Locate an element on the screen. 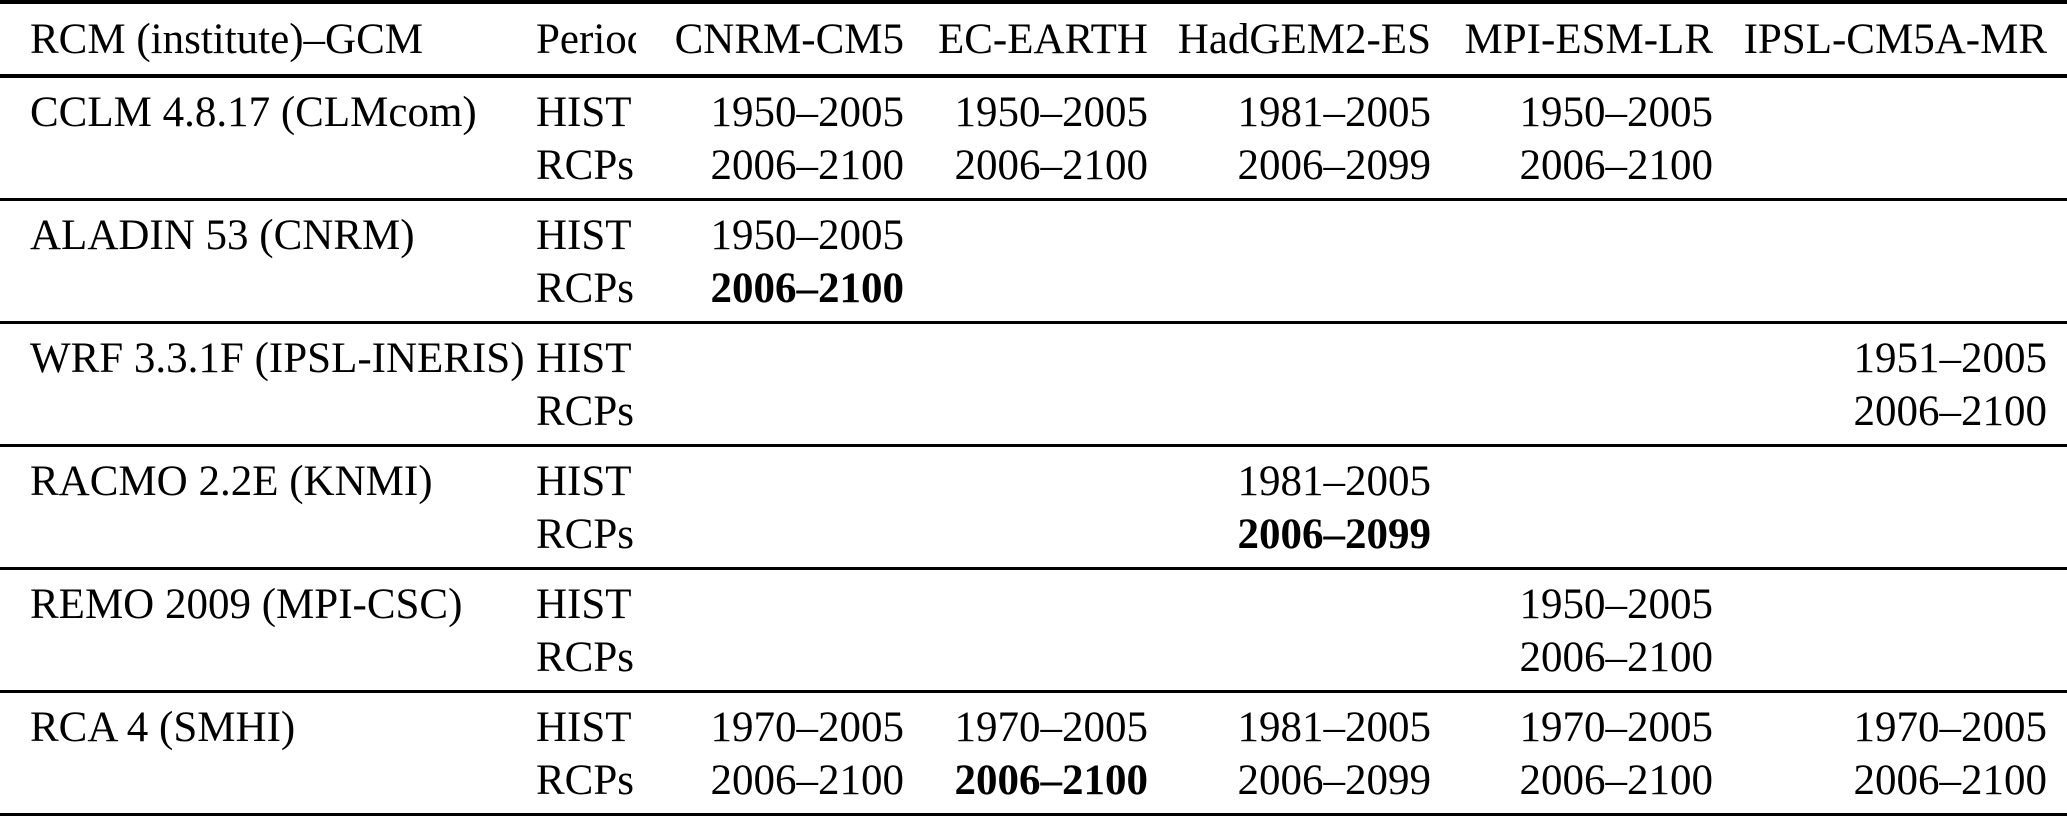 The height and width of the screenshot is (816, 2067). hist-value-mpi-esm-lr: 1970–2005 is located at coordinates (1616, 727).